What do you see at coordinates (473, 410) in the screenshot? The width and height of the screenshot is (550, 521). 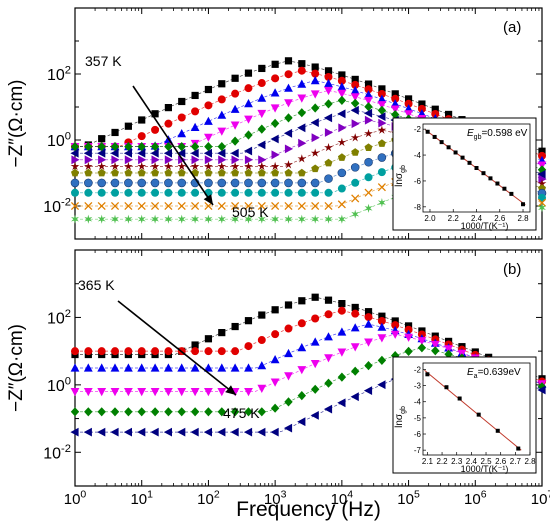 I see `inset-fit-line` at bounding box center [473, 410].